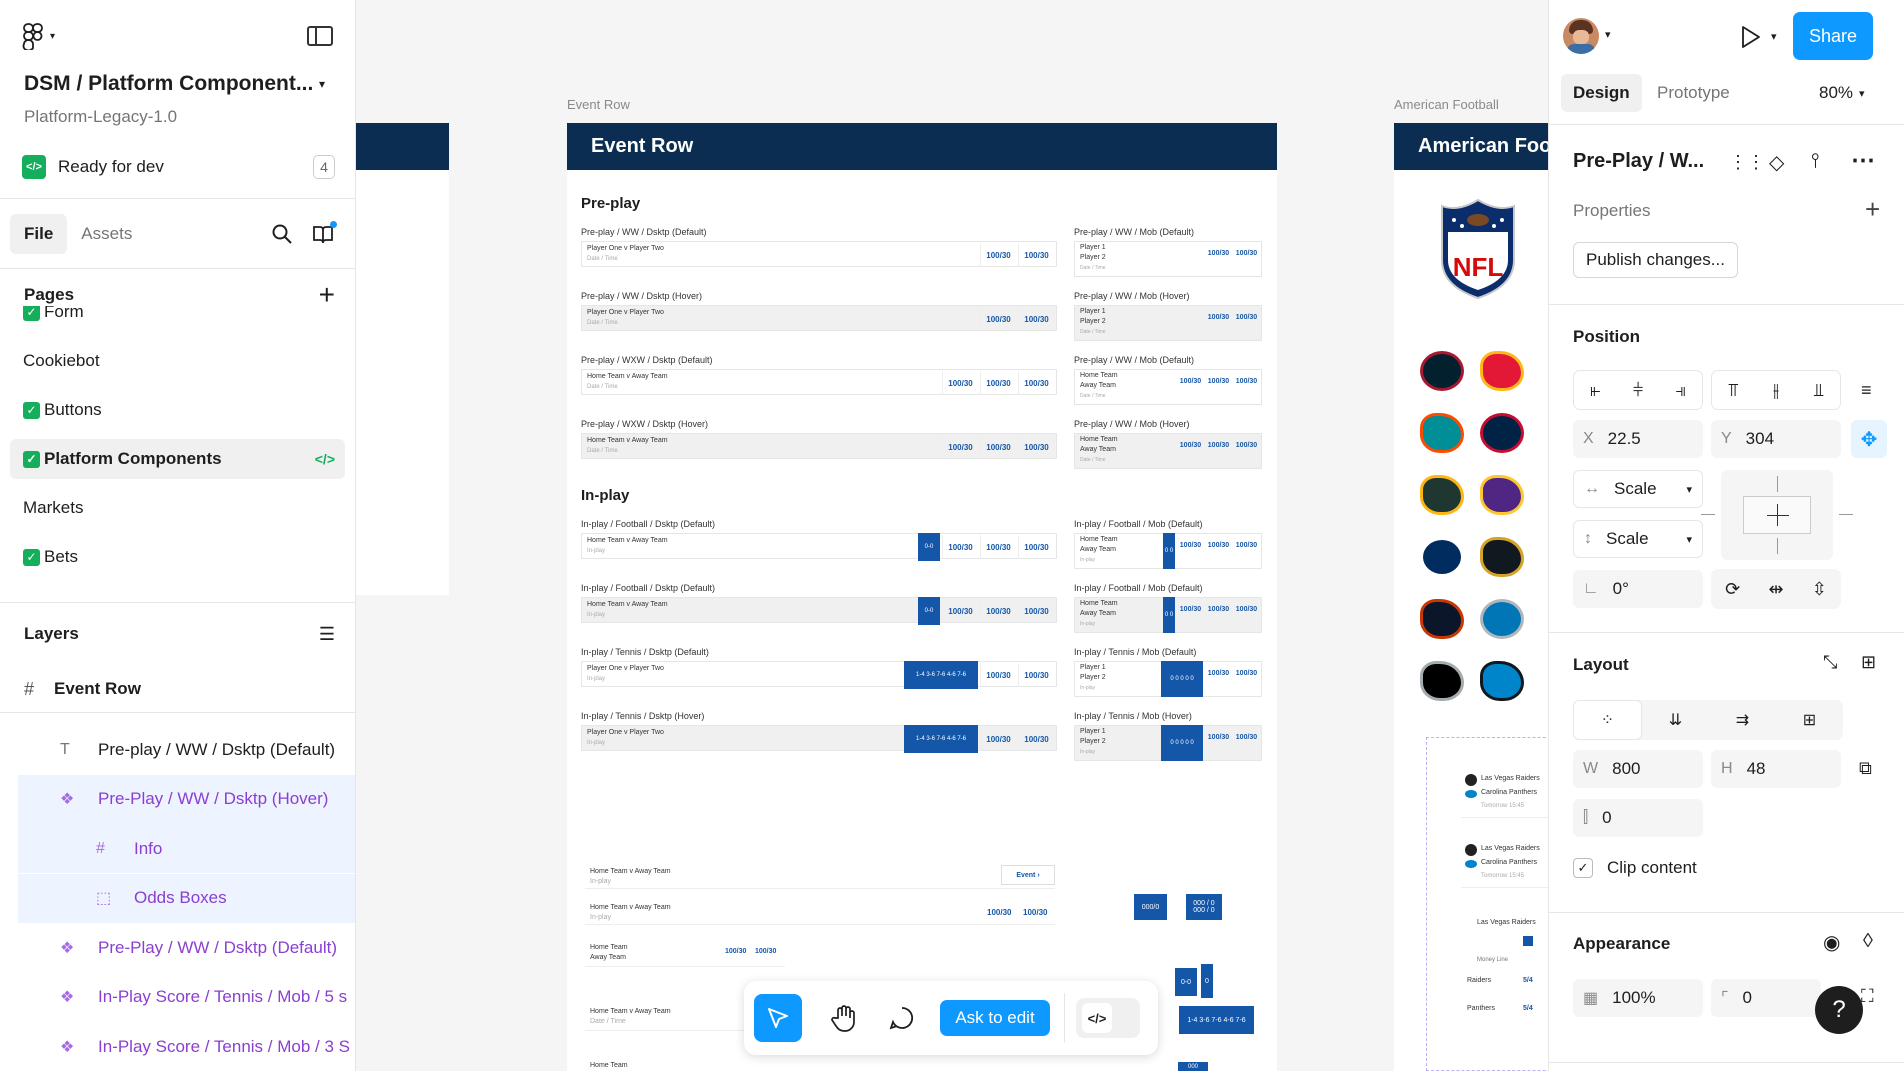 This screenshot has height=1071, width=1904. What do you see at coordinates (1581, 36) in the screenshot?
I see `avatar` at bounding box center [1581, 36].